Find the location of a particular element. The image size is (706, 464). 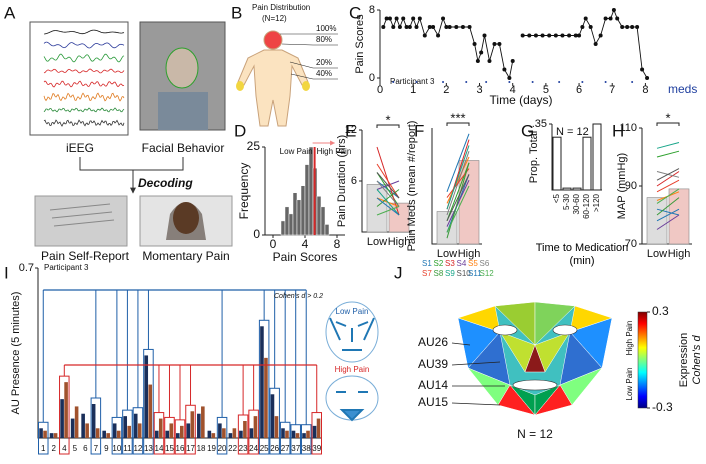

panel-letter: E is located at coordinates (350, 130).